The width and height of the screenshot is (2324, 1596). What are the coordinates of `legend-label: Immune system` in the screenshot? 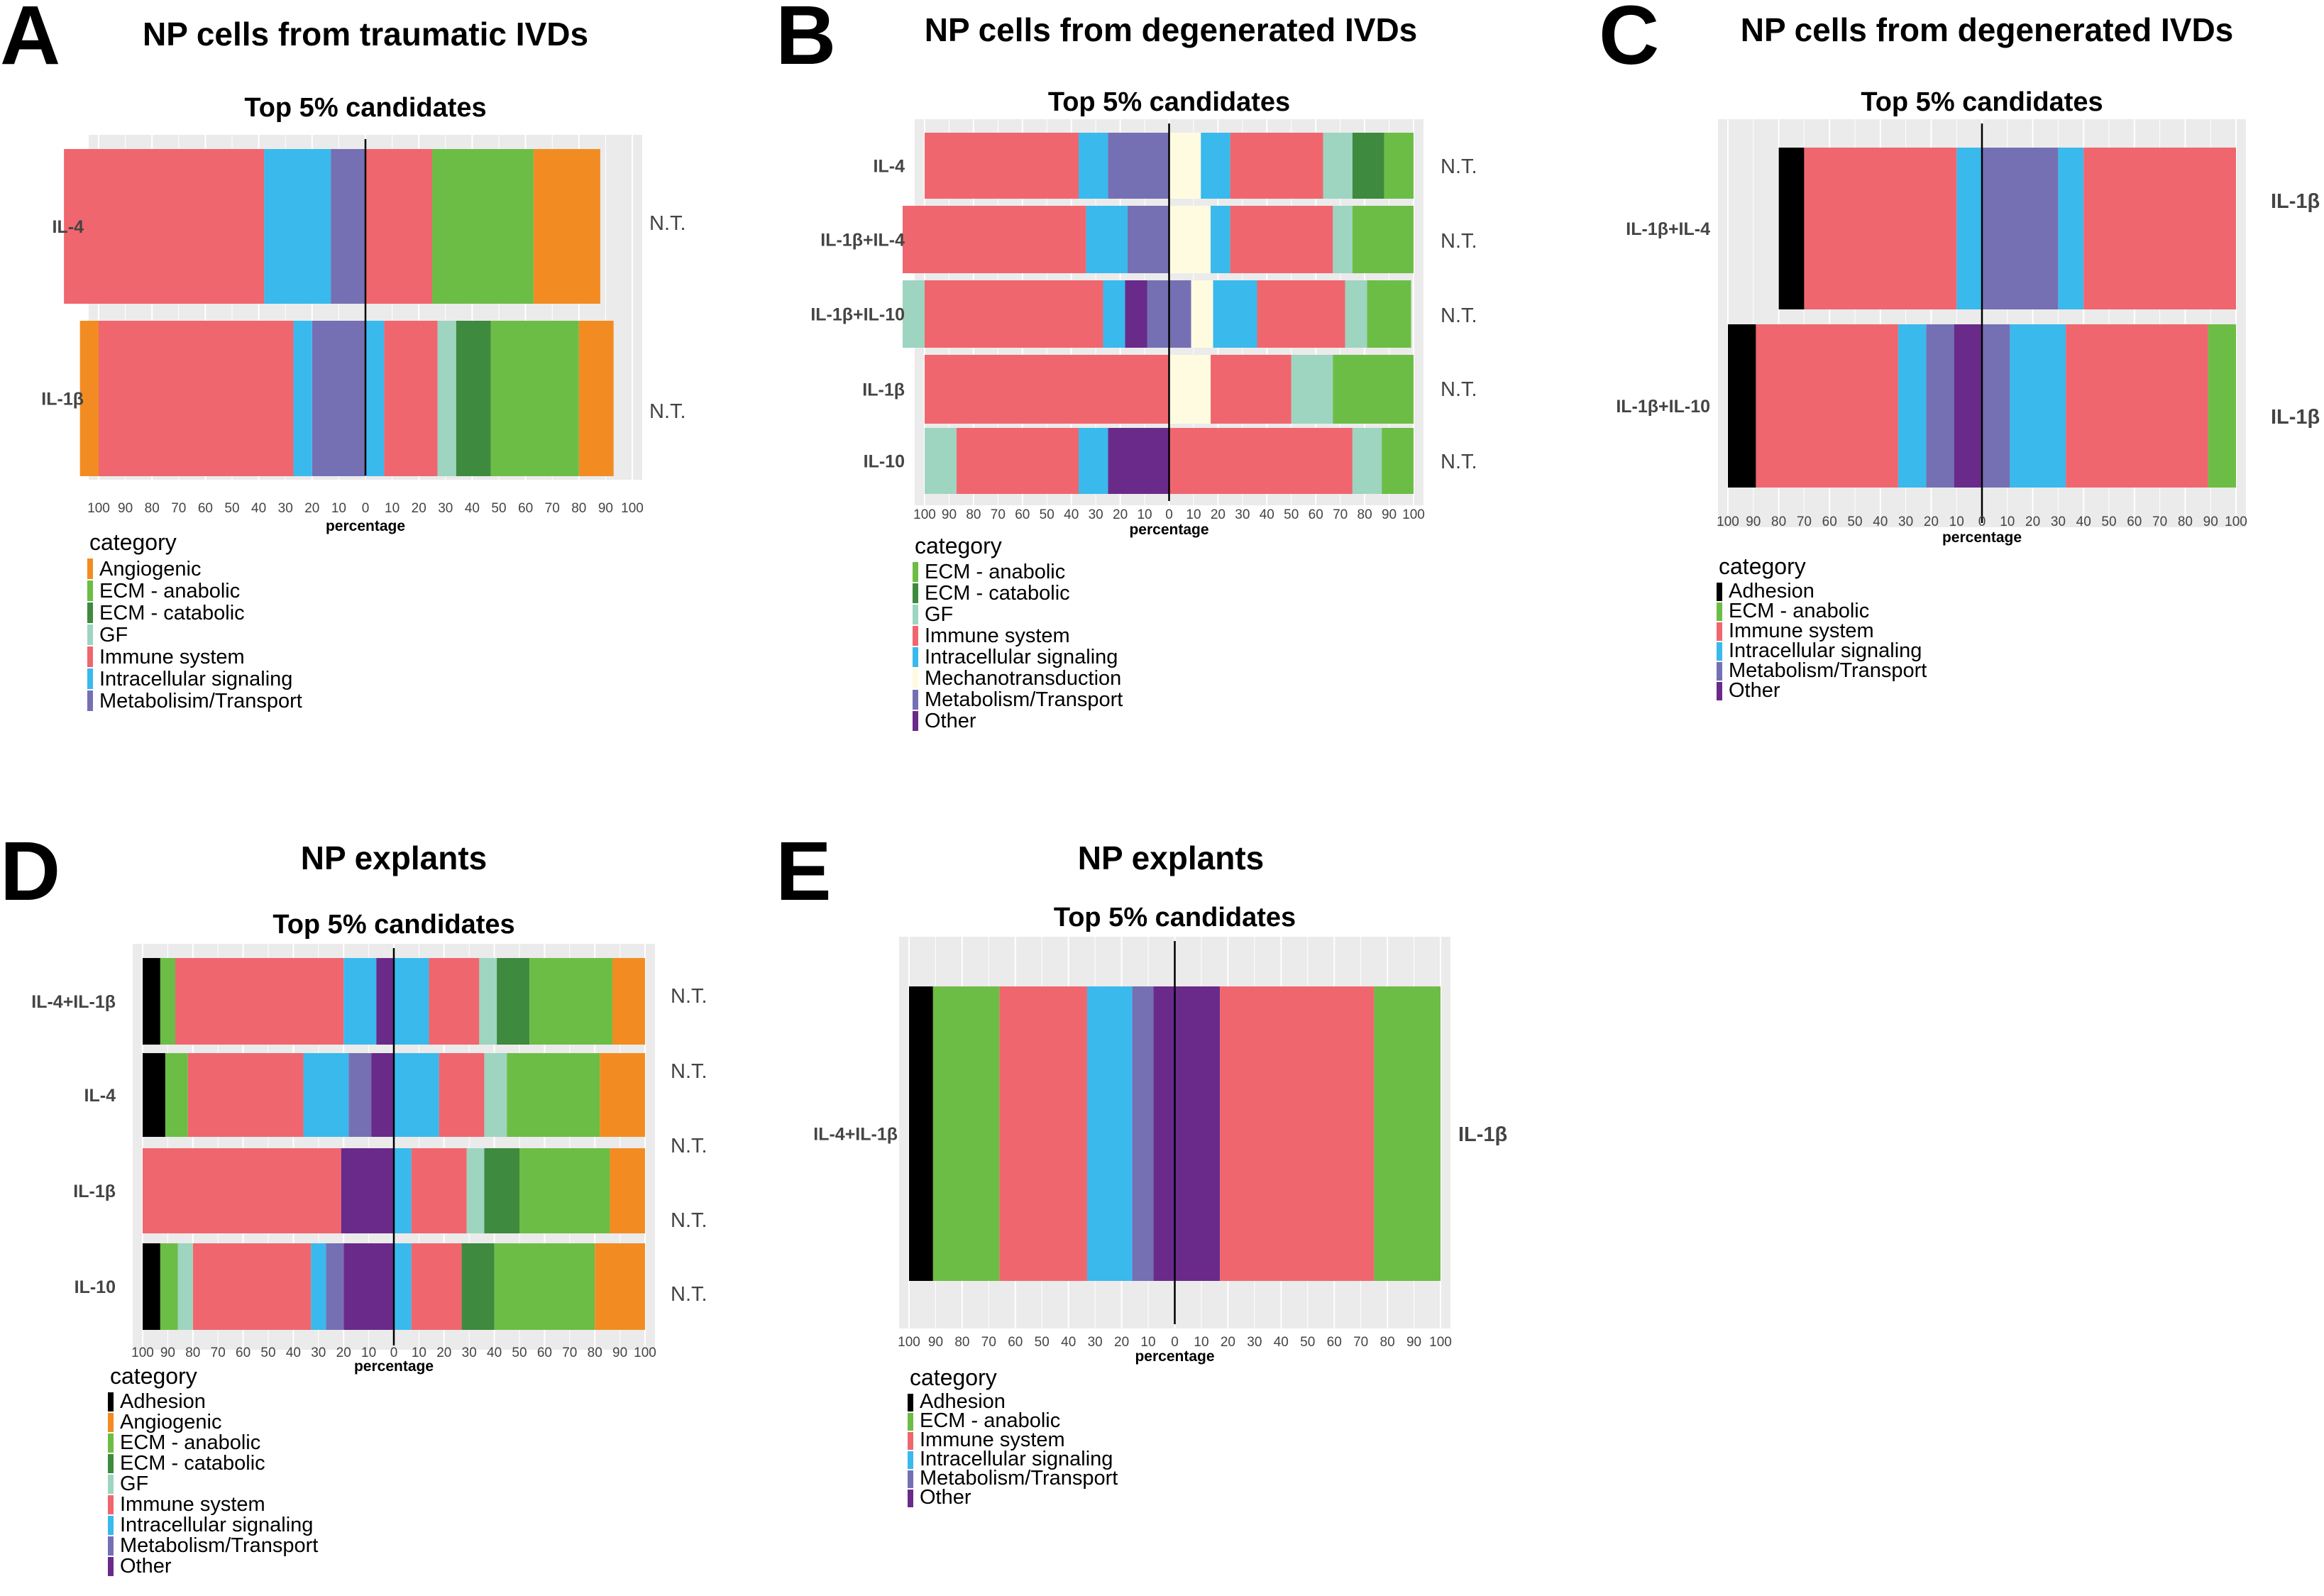 It's located at (993, 1440).